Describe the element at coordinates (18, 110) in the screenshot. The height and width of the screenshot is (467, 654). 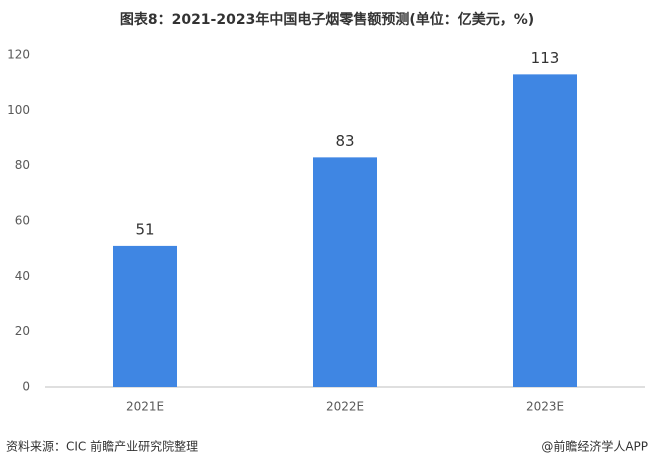
I see `y-tick-label: 100` at that location.